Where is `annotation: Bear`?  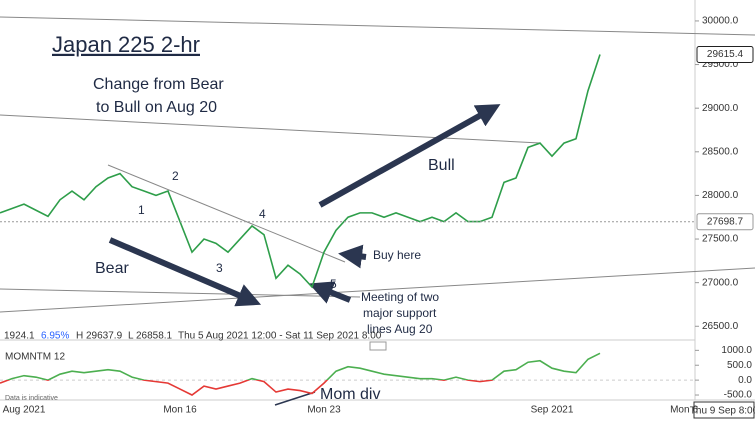 annotation: Bear is located at coordinates (112, 268).